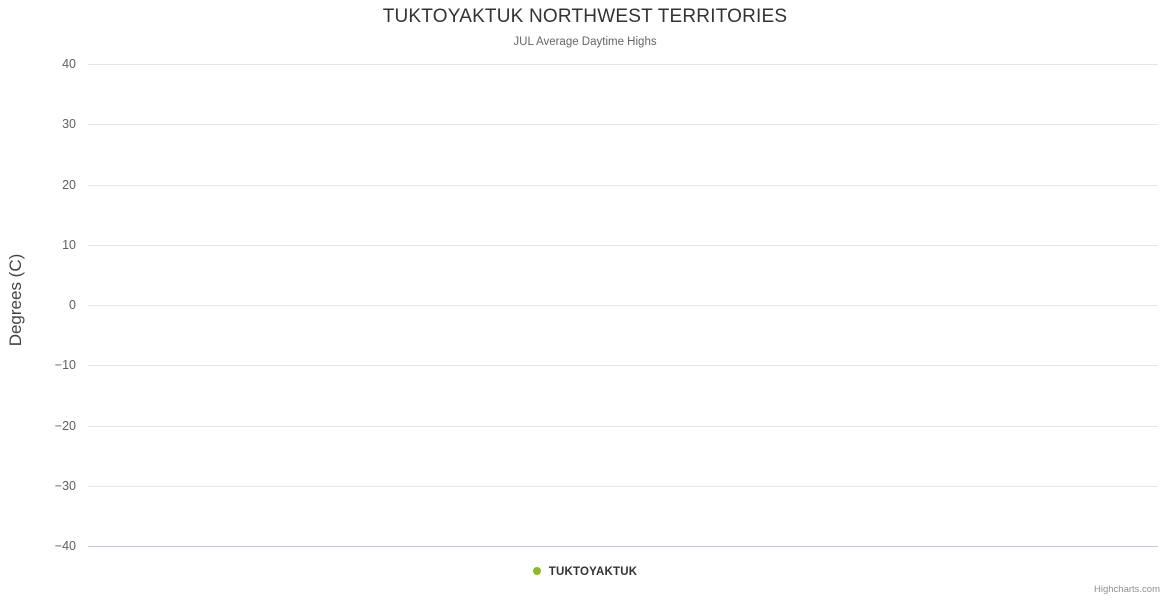 The height and width of the screenshot is (600, 1170). What do you see at coordinates (69, 245) in the screenshot?
I see `y-axis-tick-label: 10` at bounding box center [69, 245].